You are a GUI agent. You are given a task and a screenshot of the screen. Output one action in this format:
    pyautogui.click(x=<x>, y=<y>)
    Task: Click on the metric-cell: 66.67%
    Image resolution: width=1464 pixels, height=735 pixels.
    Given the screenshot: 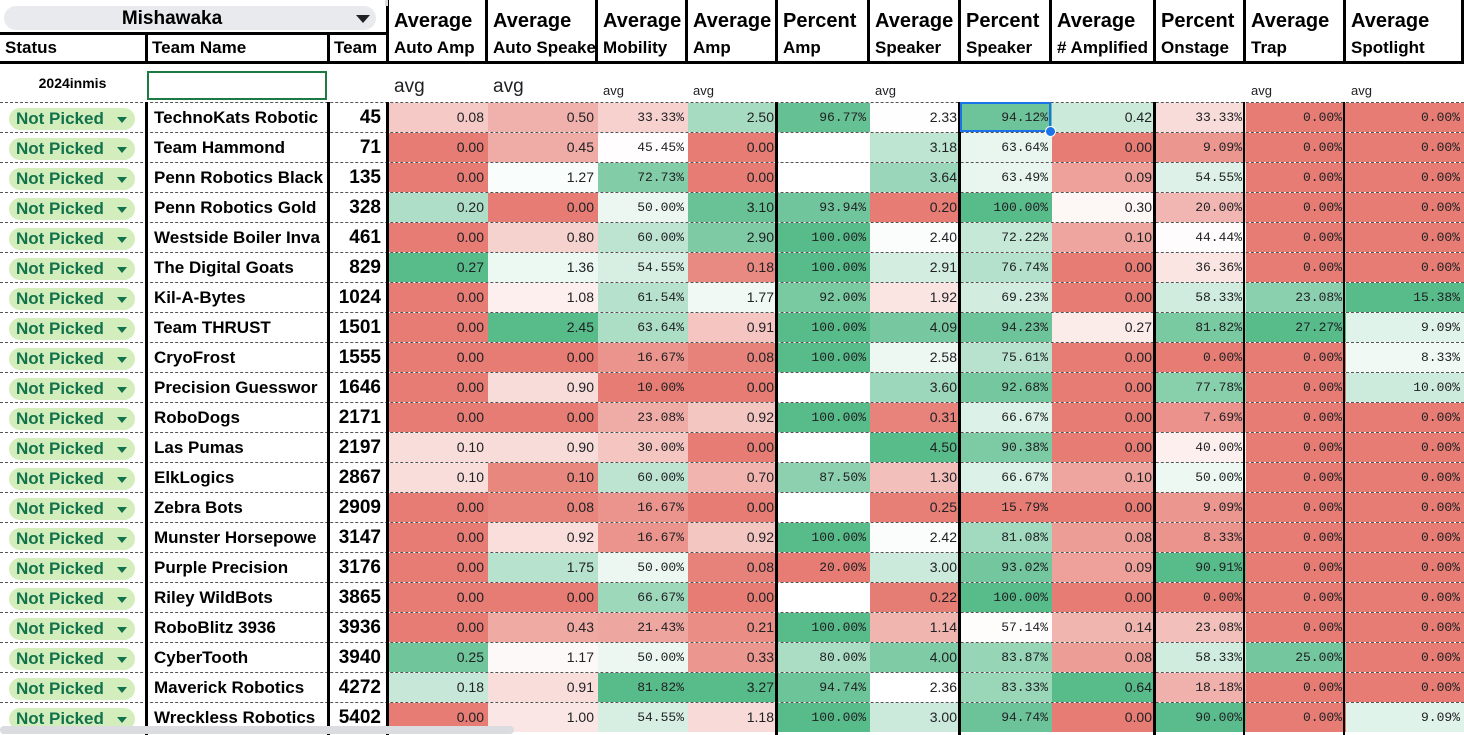 What is the action you would take?
    pyautogui.click(x=1006, y=477)
    